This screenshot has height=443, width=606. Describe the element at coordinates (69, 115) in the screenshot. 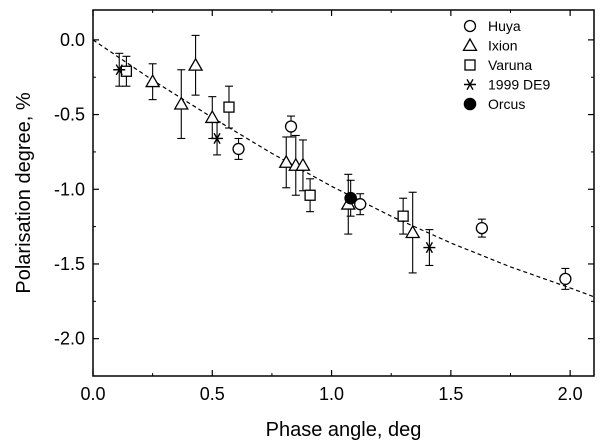

I see `y-tick-label: -0.5` at that location.